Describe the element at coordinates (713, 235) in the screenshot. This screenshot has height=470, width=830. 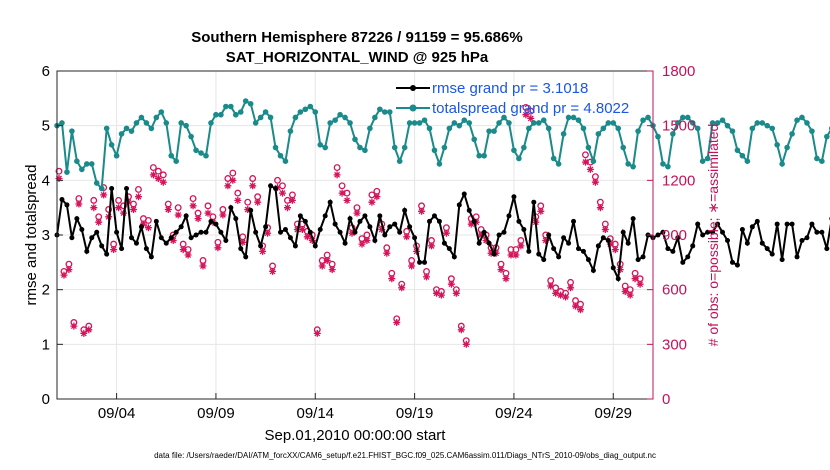
I see `y-right-axis-label: # of obs: o=possible; ∗=assimilated` at that location.